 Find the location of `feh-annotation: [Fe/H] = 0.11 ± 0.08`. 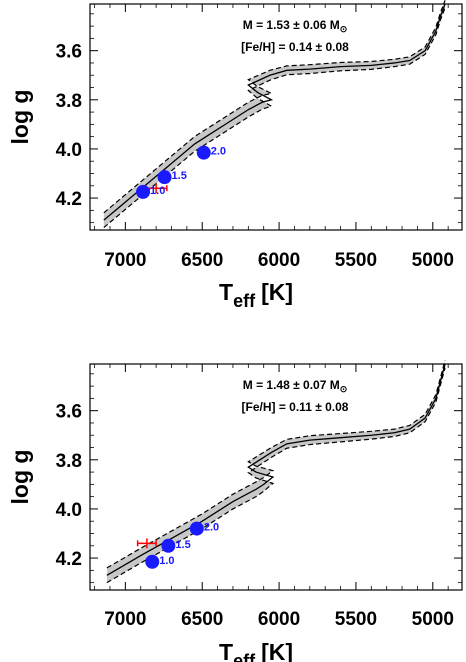

feh-annotation: [Fe/H] = 0.11 ± 0.08 is located at coordinates (295, 407).